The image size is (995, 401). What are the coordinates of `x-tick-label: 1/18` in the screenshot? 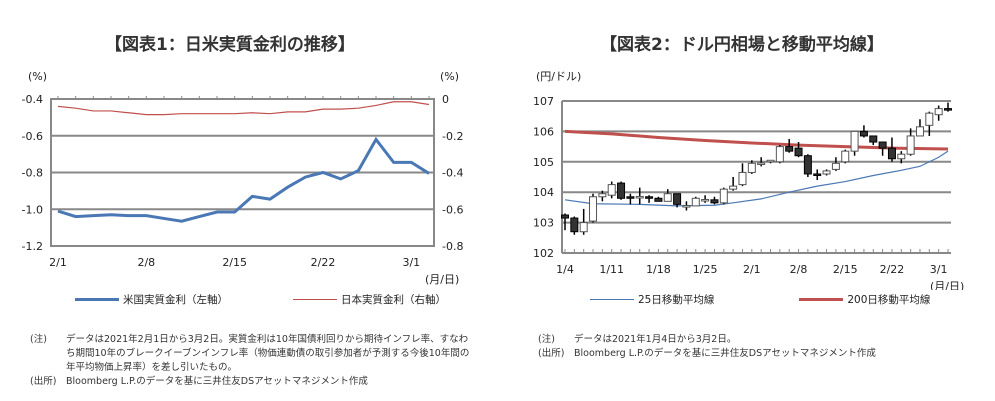 It's located at (658, 269).